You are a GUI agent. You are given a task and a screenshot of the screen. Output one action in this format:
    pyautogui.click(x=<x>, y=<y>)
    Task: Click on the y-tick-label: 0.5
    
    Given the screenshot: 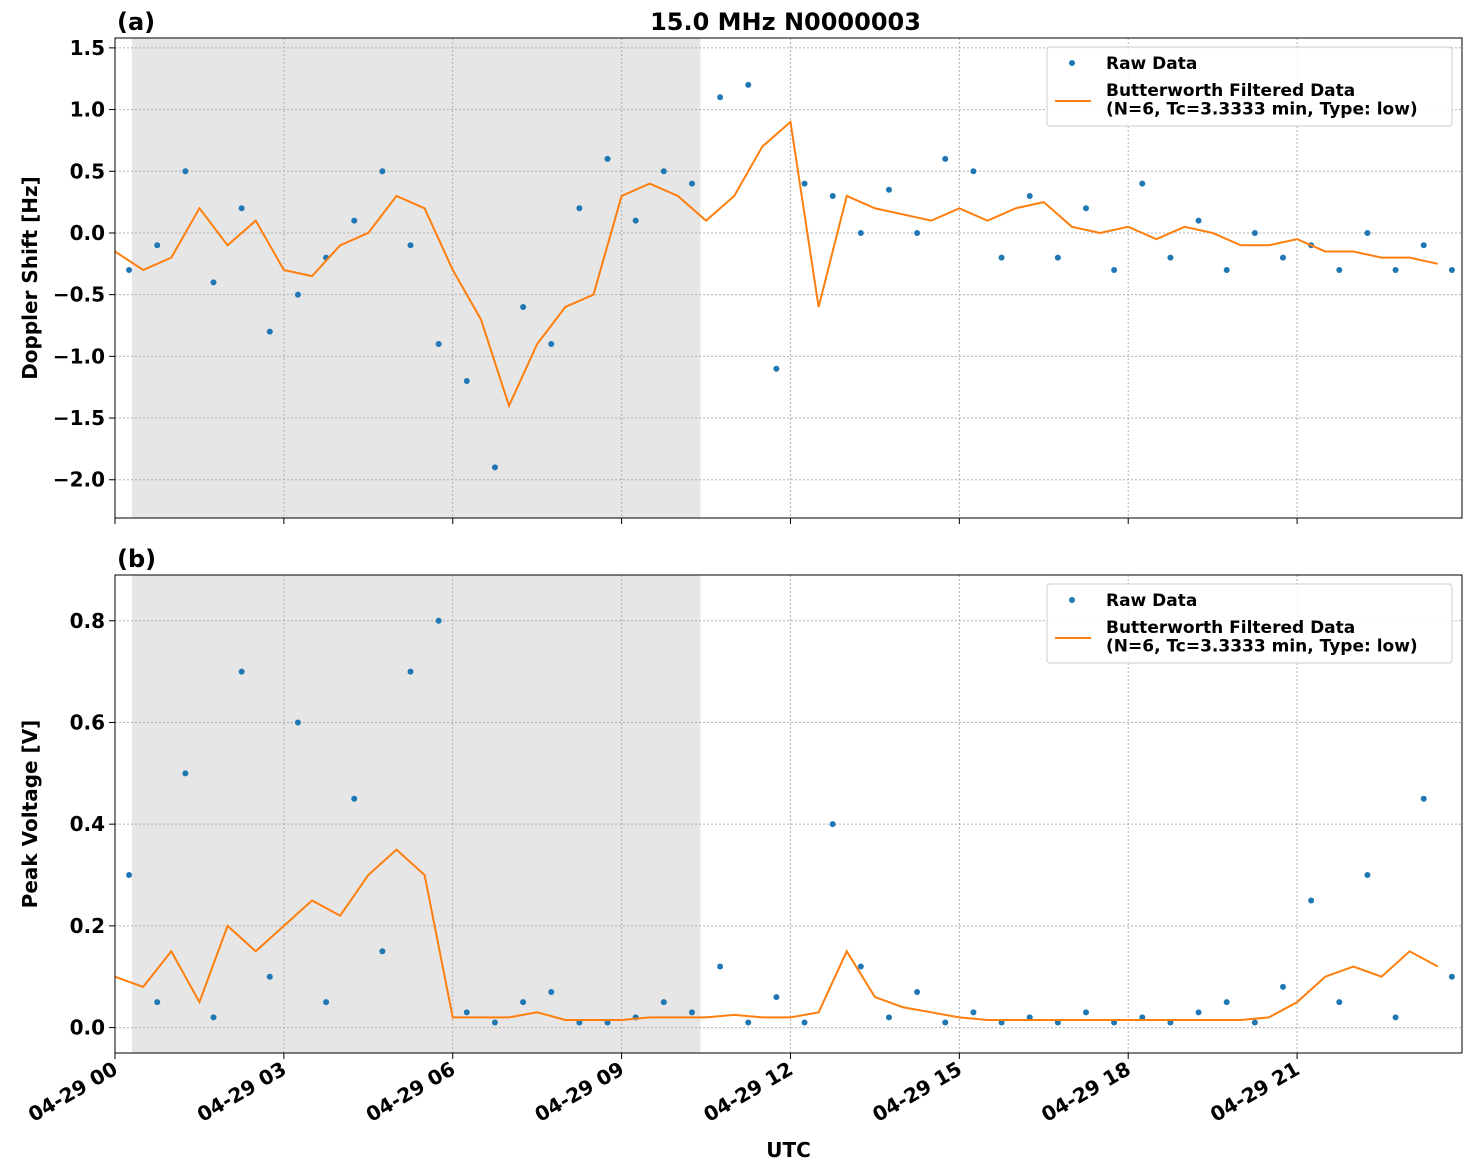 What is the action you would take?
    pyautogui.click(x=87, y=171)
    